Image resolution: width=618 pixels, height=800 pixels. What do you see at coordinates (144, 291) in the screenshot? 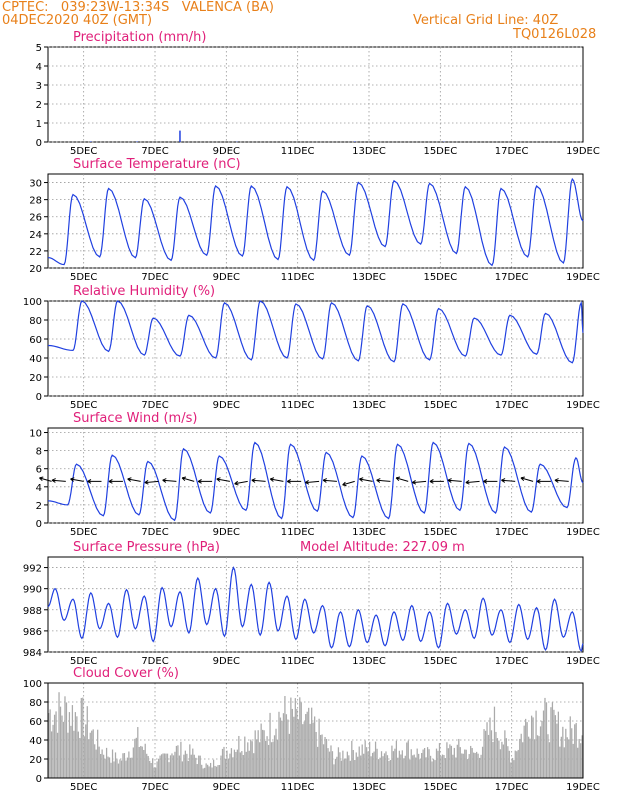
I see `panel-title: Relative Humidity (%)` at bounding box center [144, 291].